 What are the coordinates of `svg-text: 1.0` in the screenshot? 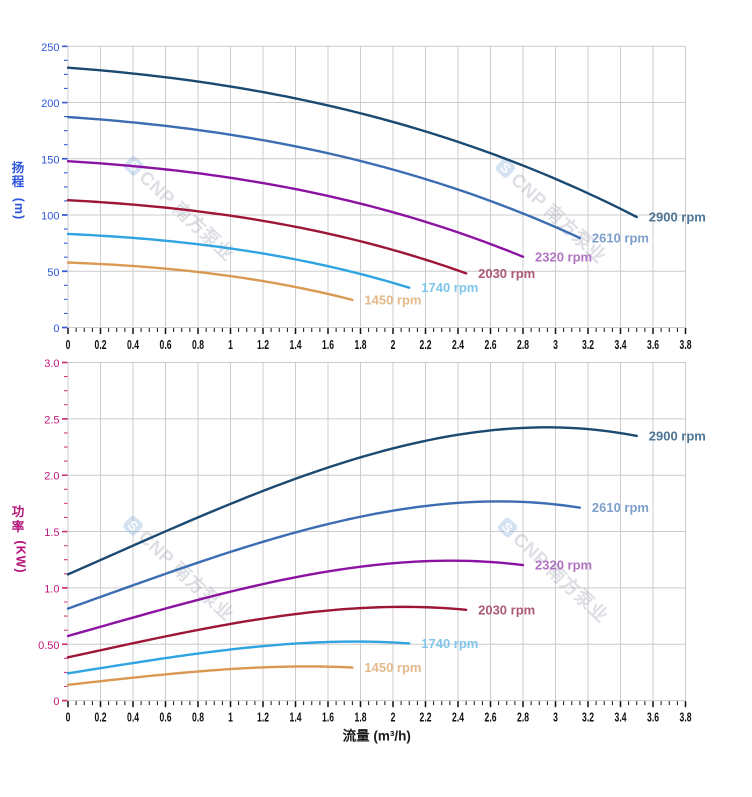 It's located at (51, 589).